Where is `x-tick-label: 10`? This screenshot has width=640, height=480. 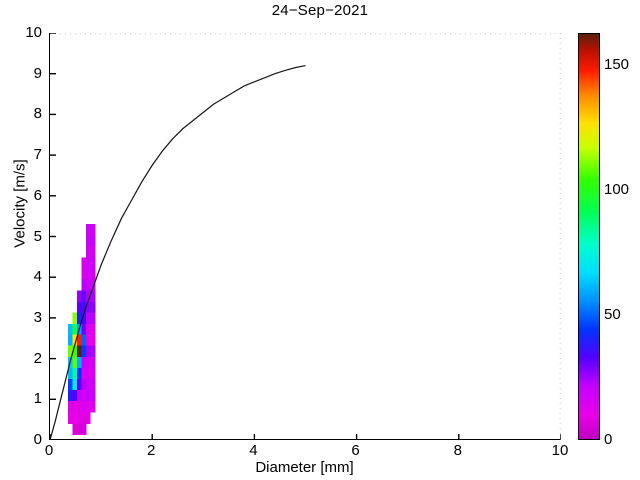
x-tick-label: 10 is located at coordinates (560, 450).